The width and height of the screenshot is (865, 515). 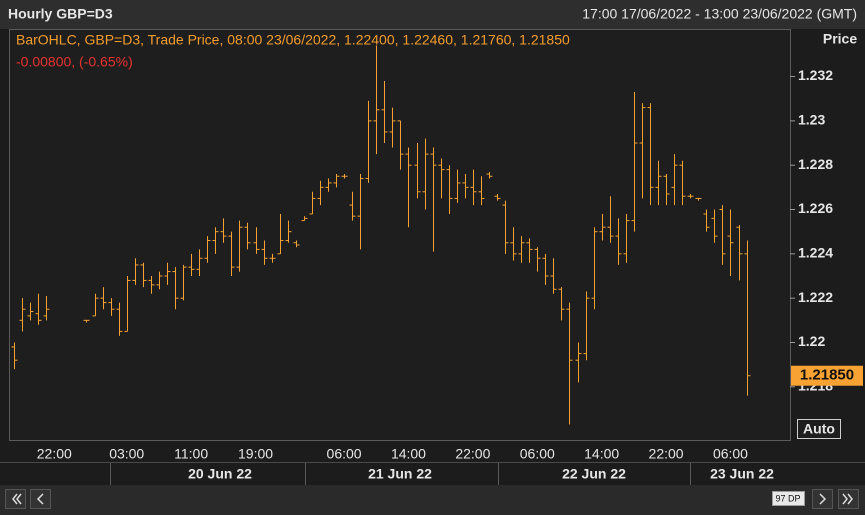 What do you see at coordinates (126, 454) in the screenshot?
I see `x-tick-label: 03:00` at bounding box center [126, 454].